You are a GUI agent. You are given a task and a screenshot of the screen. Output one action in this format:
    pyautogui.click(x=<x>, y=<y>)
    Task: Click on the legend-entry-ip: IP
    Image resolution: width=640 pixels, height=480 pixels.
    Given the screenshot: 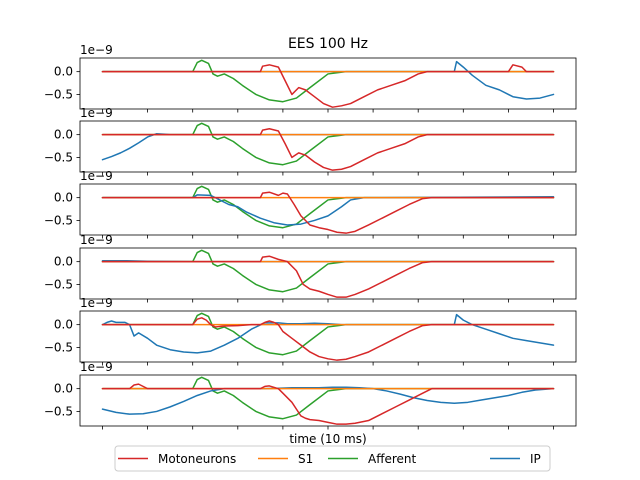 What is the action you would take?
    pyautogui.click(x=515, y=459)
    